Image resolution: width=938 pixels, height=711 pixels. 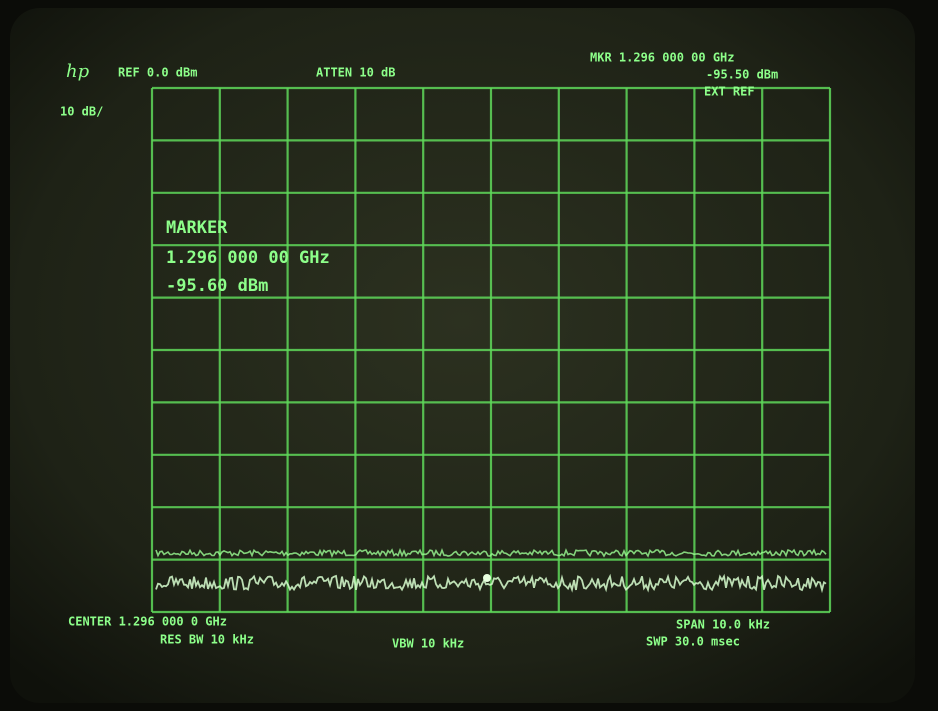 I want to click on marker-frequency: 1.296 000 00 GHz, so click(x=248, y=258).